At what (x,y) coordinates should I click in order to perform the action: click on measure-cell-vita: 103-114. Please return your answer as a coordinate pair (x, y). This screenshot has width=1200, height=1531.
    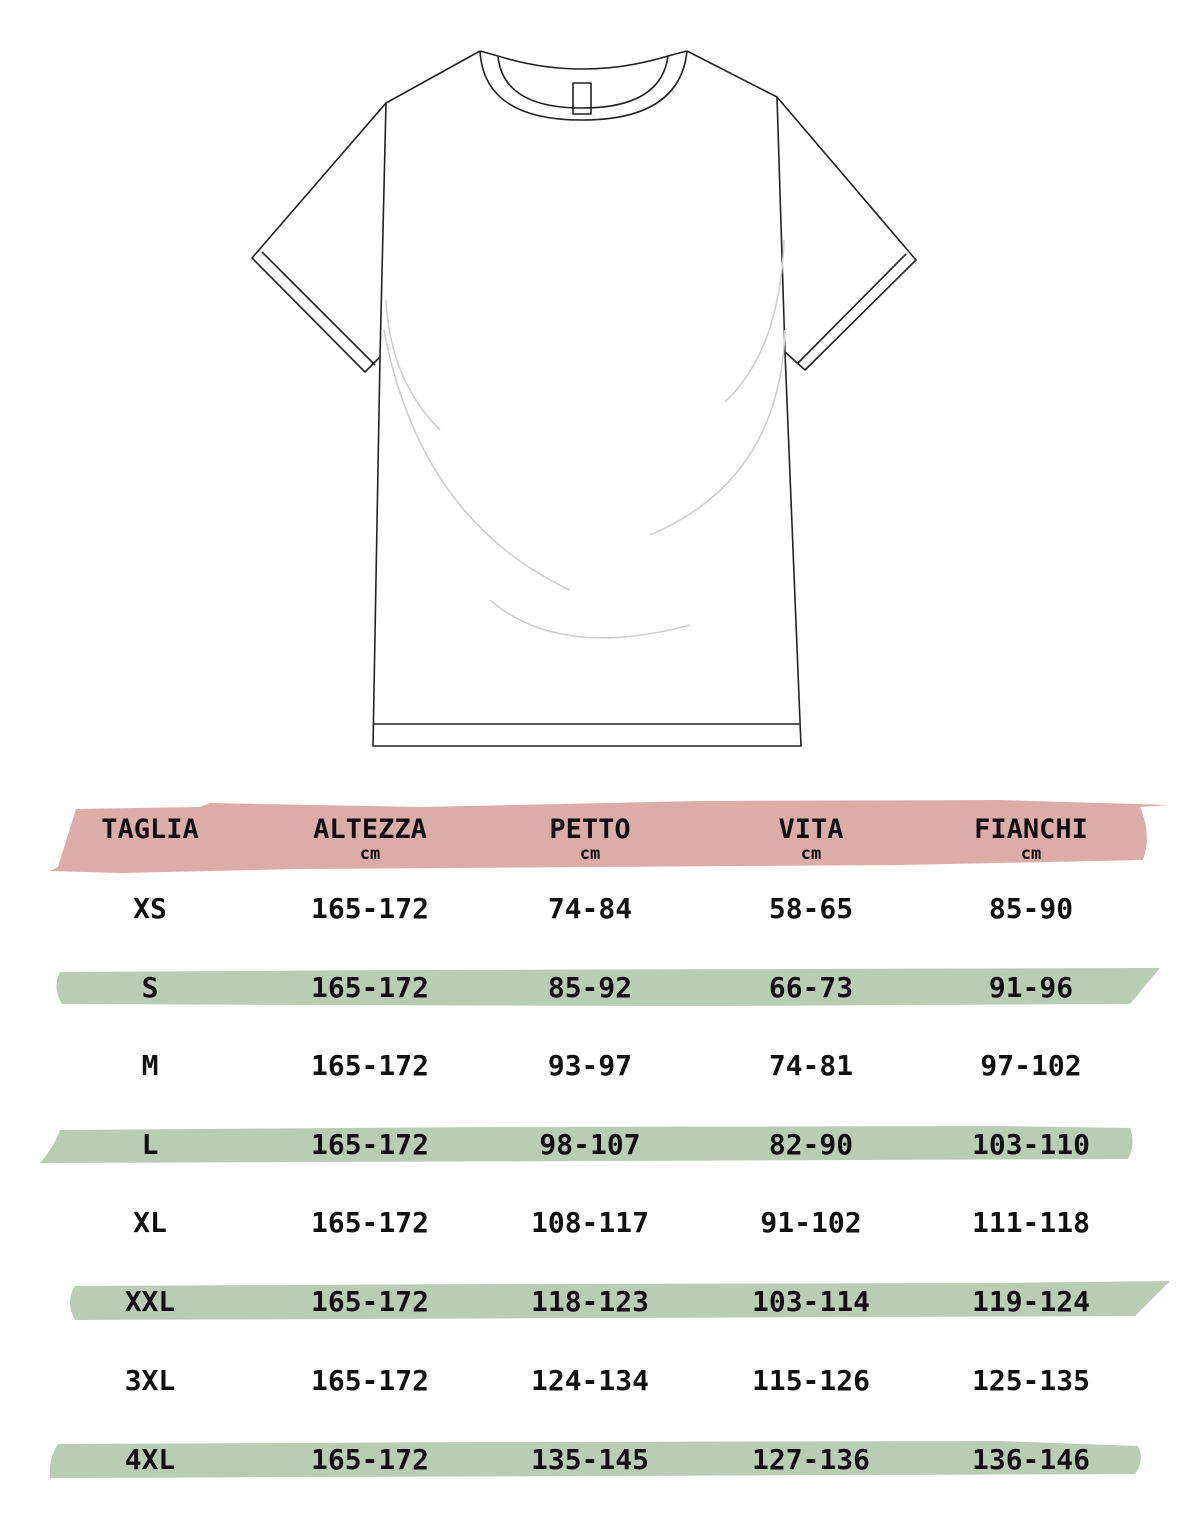
    Looking at the image, I should click on (810, 1301).